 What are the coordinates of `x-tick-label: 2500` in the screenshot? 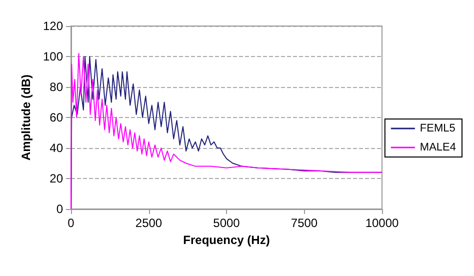 It's located at (148, 223).